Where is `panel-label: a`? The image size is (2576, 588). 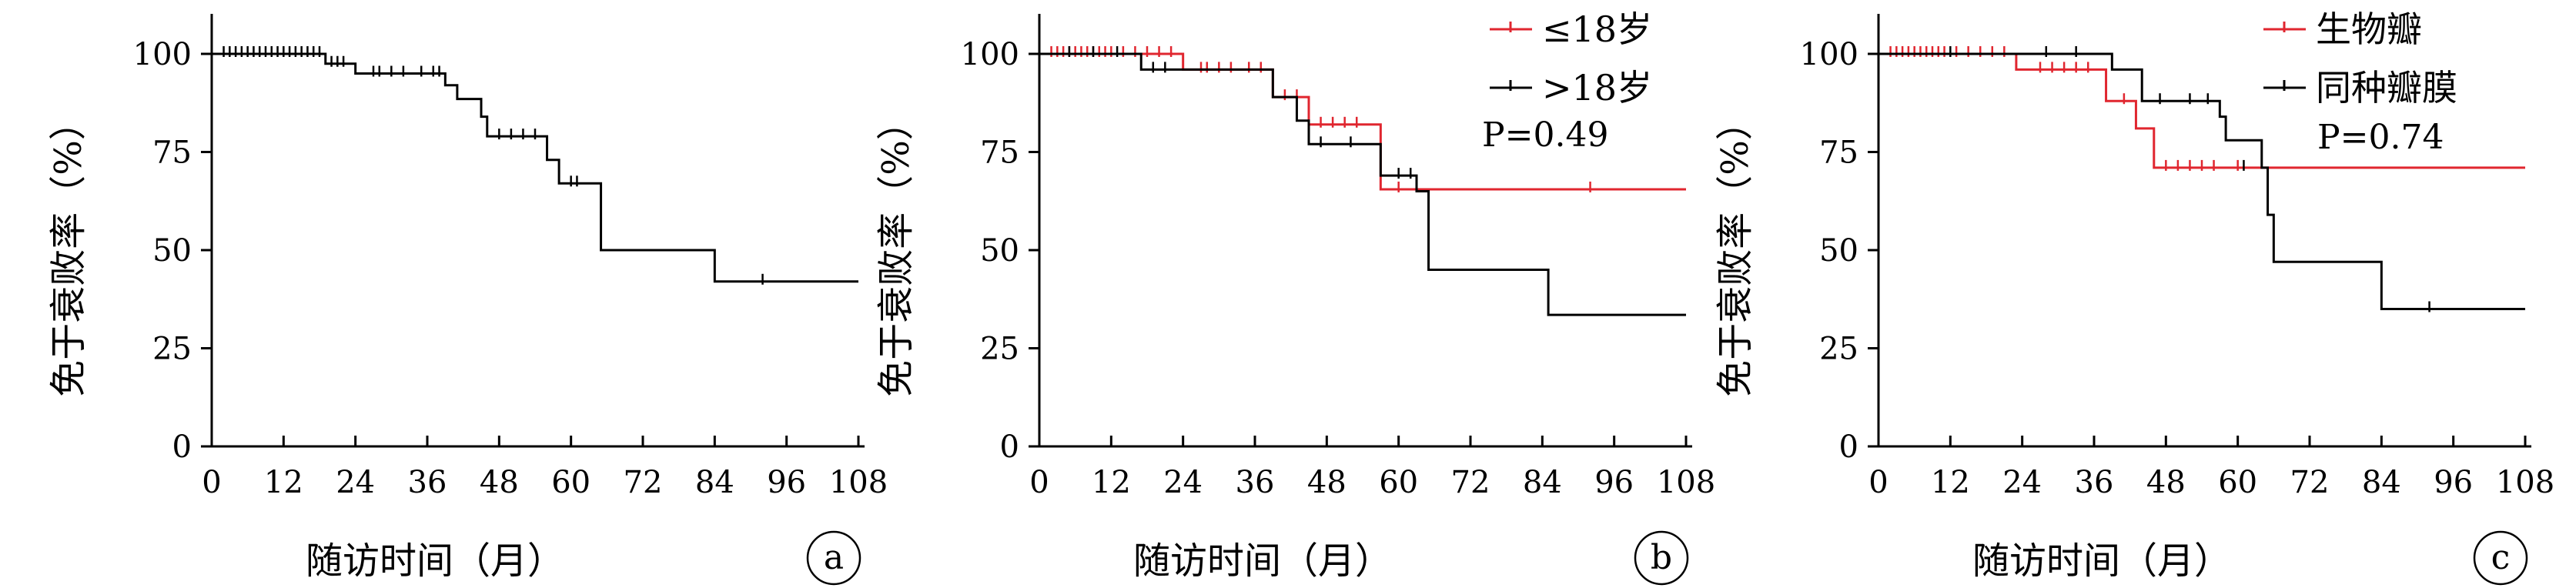
panel-label: a is located at coordinates (834, 557).